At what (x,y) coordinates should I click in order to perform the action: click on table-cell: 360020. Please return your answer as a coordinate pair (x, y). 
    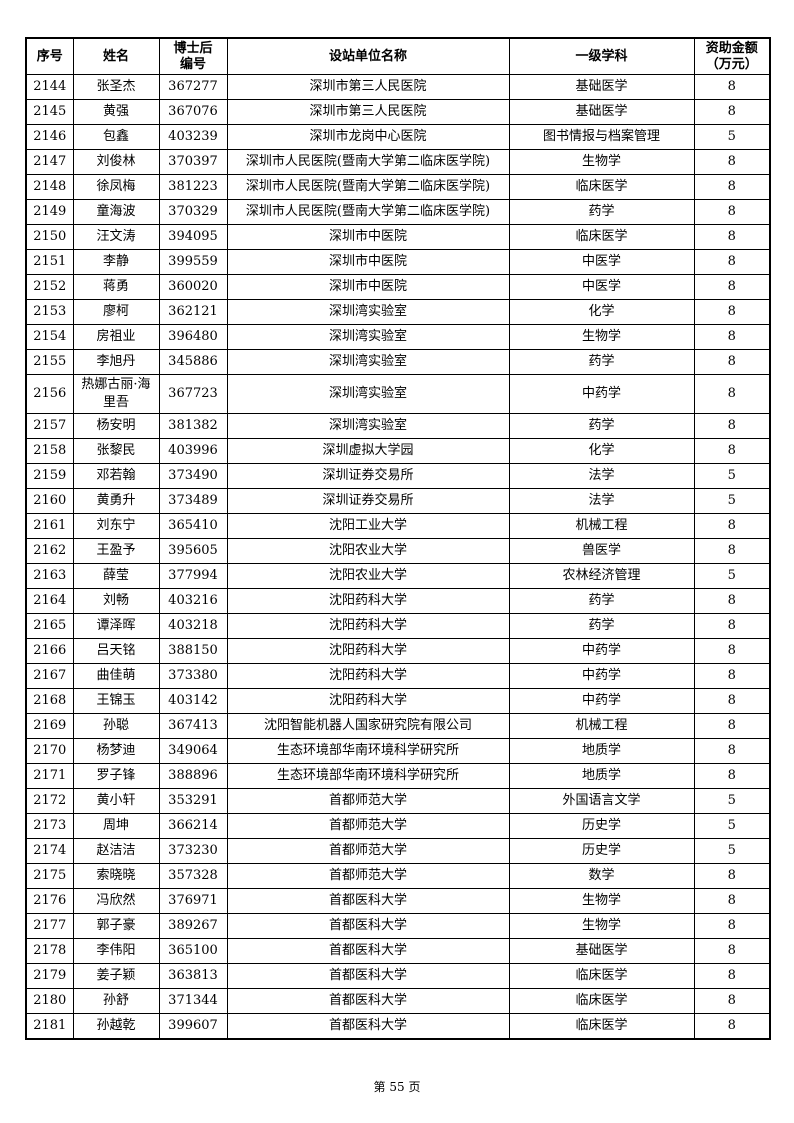
    Looking at the image, I should click on (193, 287).